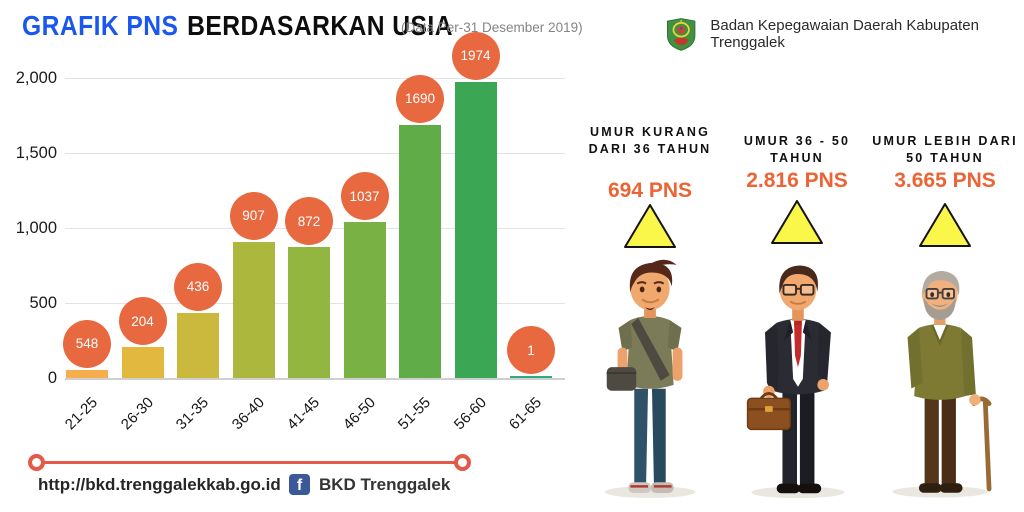  I want to click on website-url: http://bkd.trenggalekkab.go.id, so click(159, 484).